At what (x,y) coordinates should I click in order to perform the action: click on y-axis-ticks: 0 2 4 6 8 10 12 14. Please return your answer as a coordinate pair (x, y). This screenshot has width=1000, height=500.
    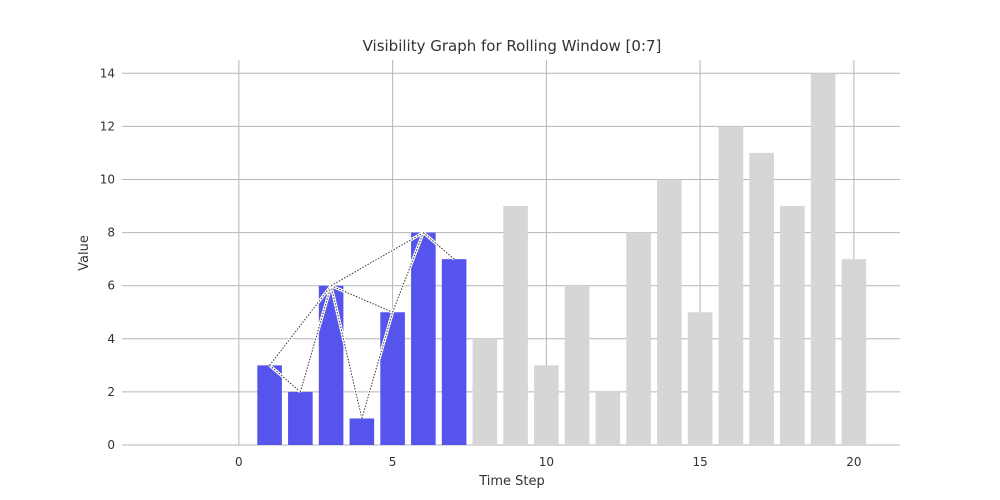
    Looking at the image, I should click on (107, 259).